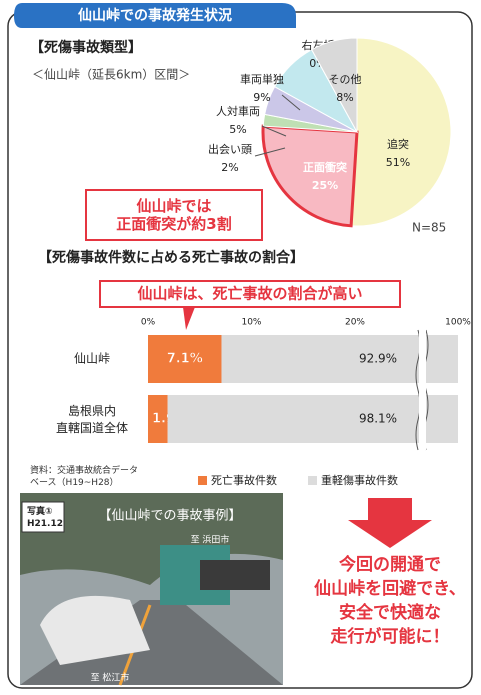 The height and width of the screenshot is (695, 481). Describe the element at coordinates (148, 323) in the screenshot. I see `x-tick-label: 0%` at that location.